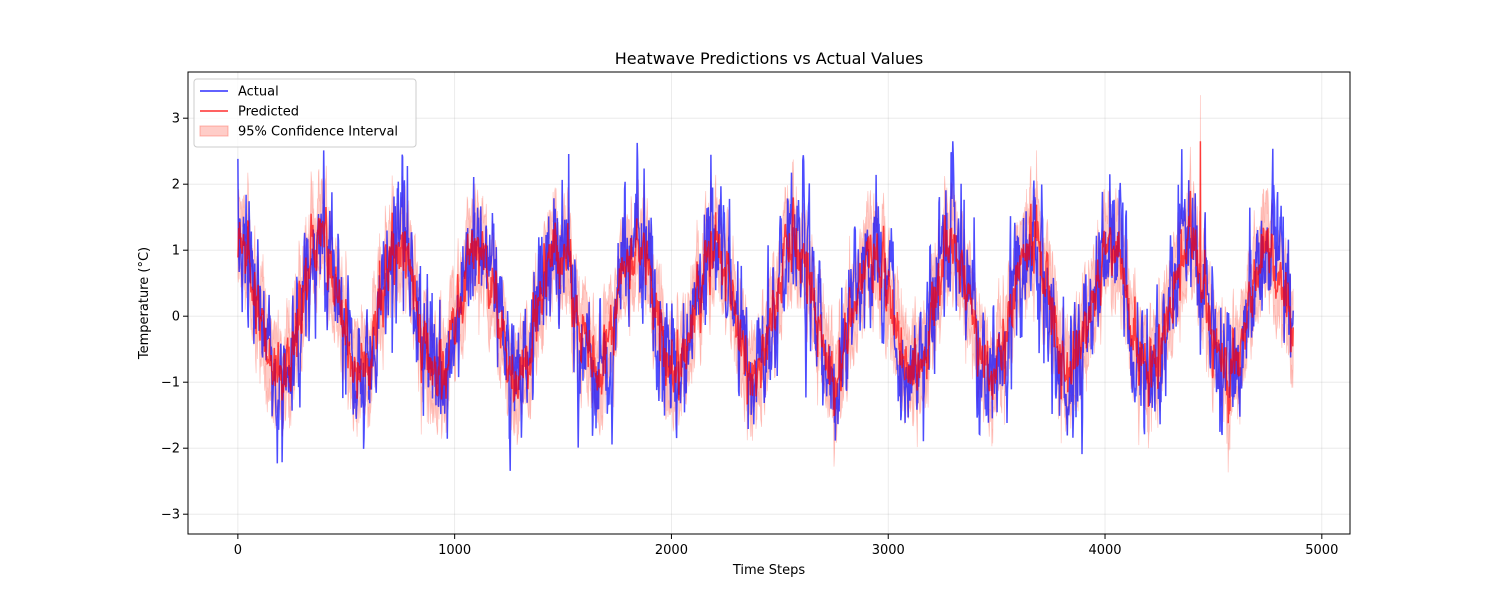  What do you see at coordinates (1321, 550) in the screenshot?
I see `x-tick-label: 5000` at bounding box center [1321, 550].